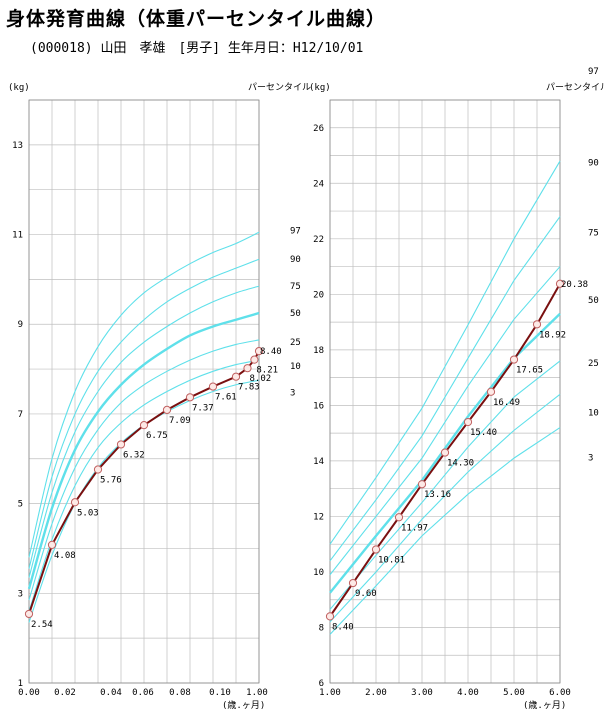  What do you see at coordinates (65, 693) in the screenshot?
I see `x-tick-label: 0.02` at bounding box center [65, 693].